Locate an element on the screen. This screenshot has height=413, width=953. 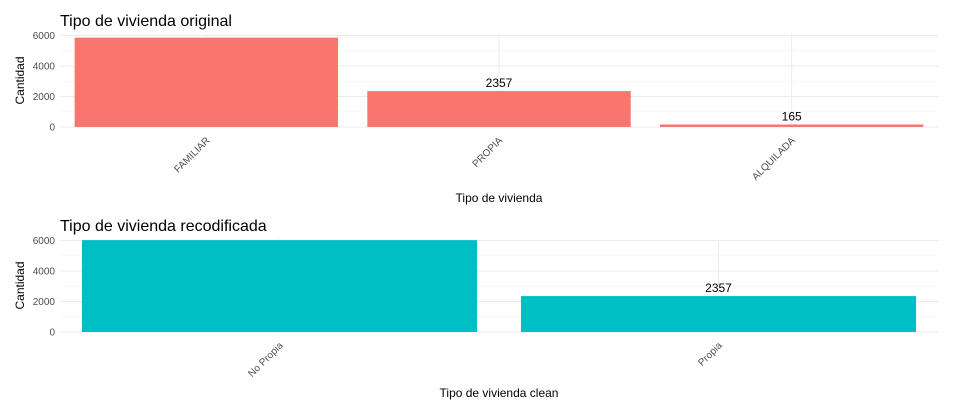
x-tick-label-alquilada: ALQUILADA is located at coordinates (774, 159).